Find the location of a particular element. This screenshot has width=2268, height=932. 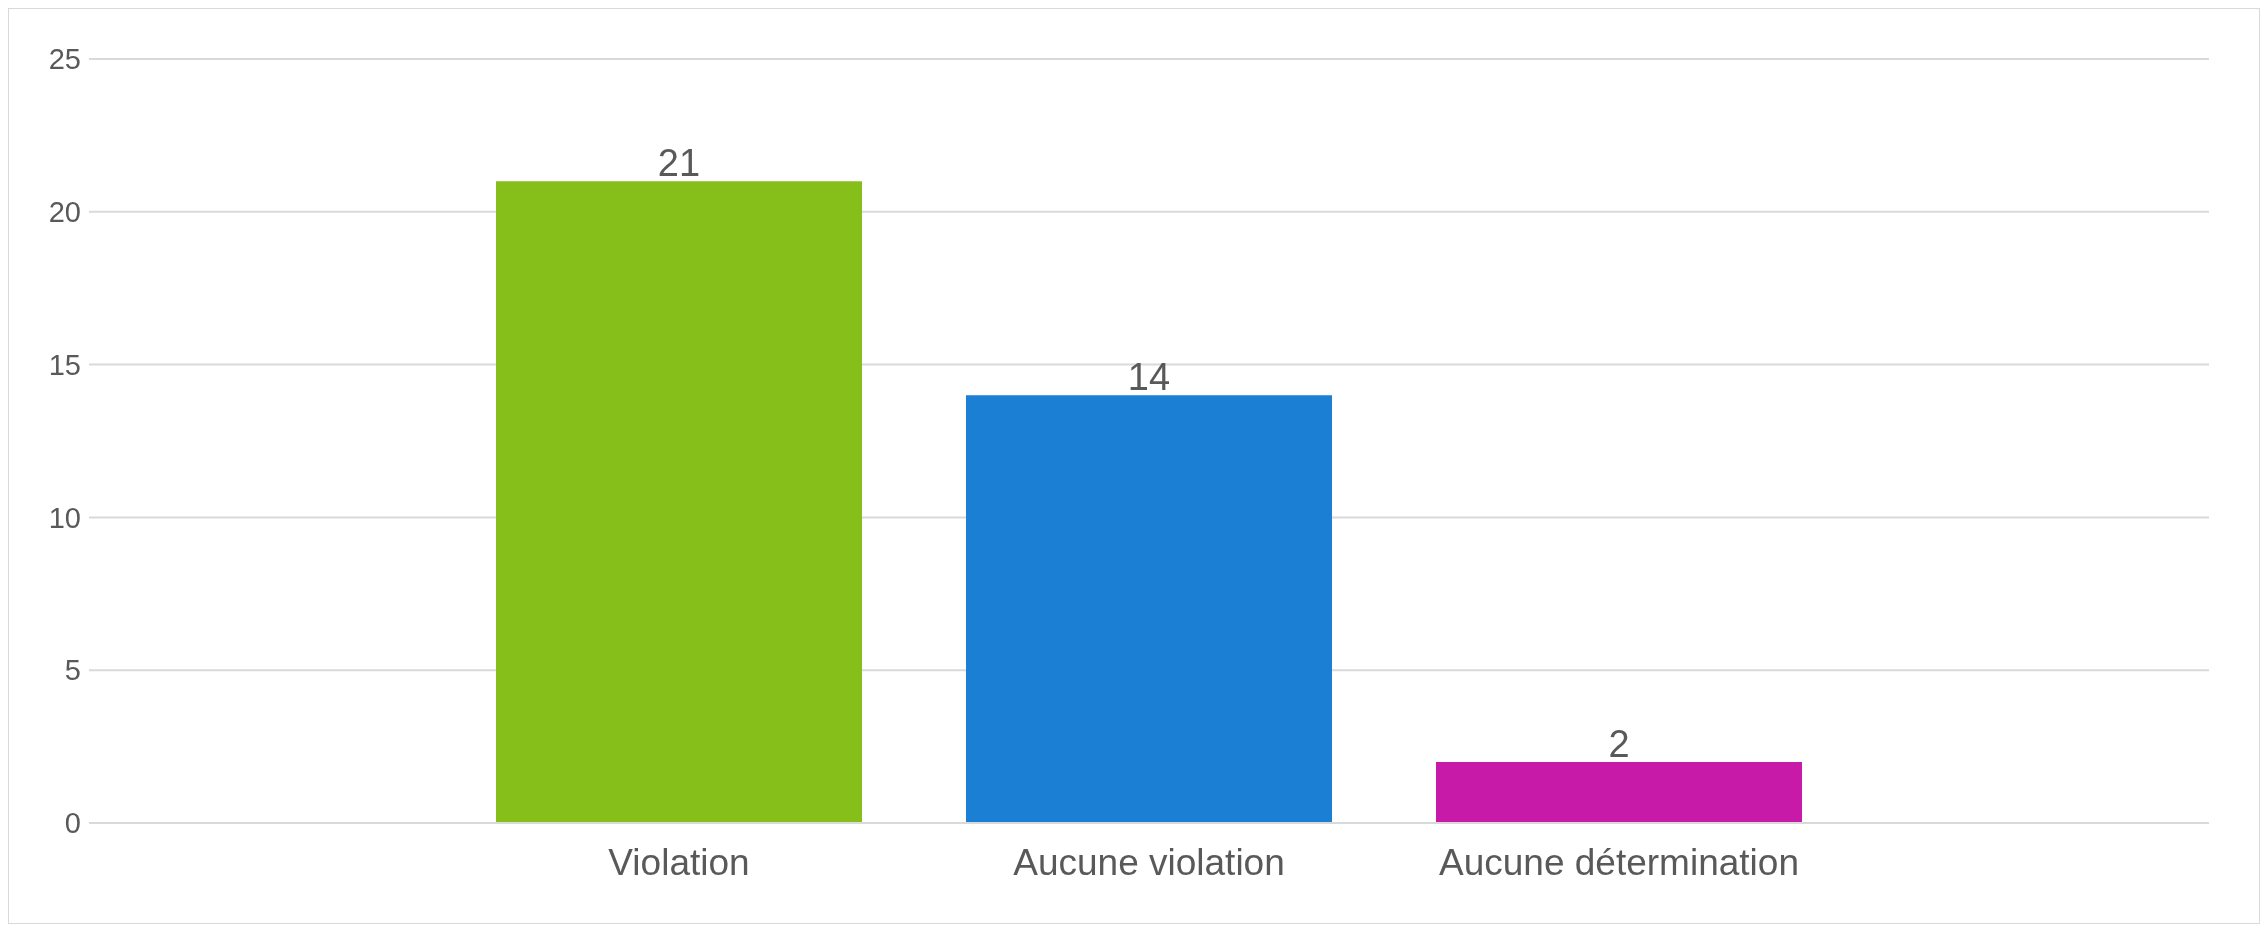

y-tick-label: 5 is located at coordinates (72, 670).